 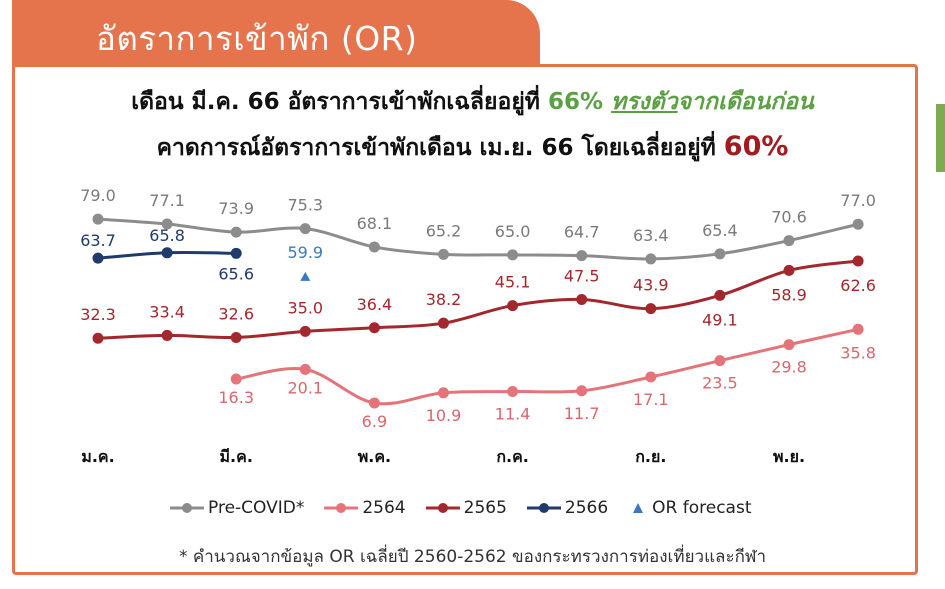 What do you see at coordinates (789, 456) in the screenshot?
I see `x-tick-label-10: พ.ย.` at bounding box center [789, 456].